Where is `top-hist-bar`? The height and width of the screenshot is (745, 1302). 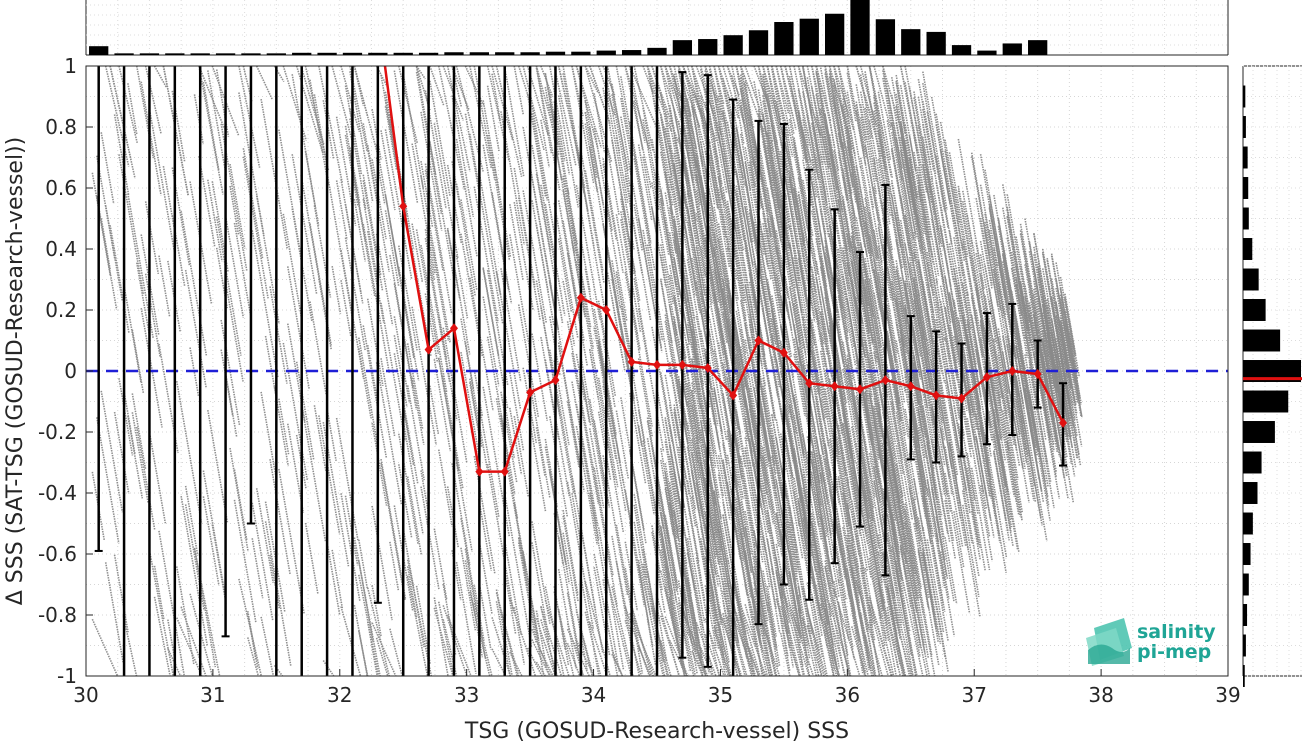
top-hist-bar is located at coordinates (99, 50).